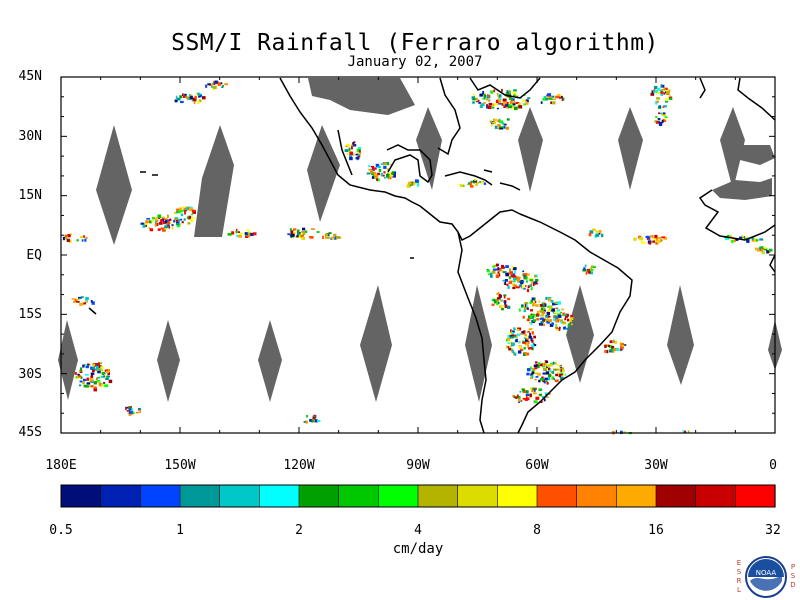  Describe the element at coordinates (418, 465) in the screenshot. I see `lon-label-90w: 90W` at that location.